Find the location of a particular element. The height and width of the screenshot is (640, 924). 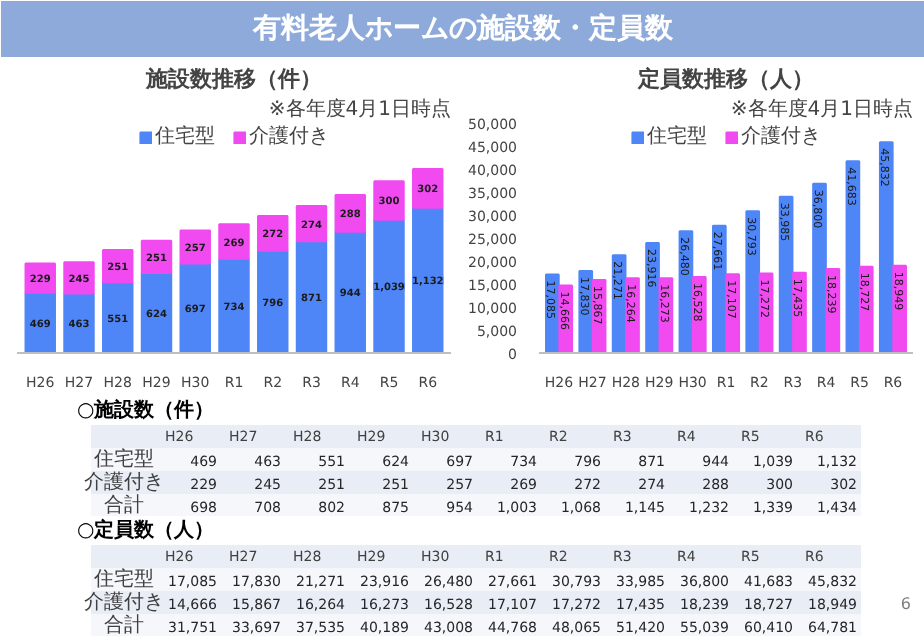

text: ○施設数（件） is located at coordinates (146, 410).